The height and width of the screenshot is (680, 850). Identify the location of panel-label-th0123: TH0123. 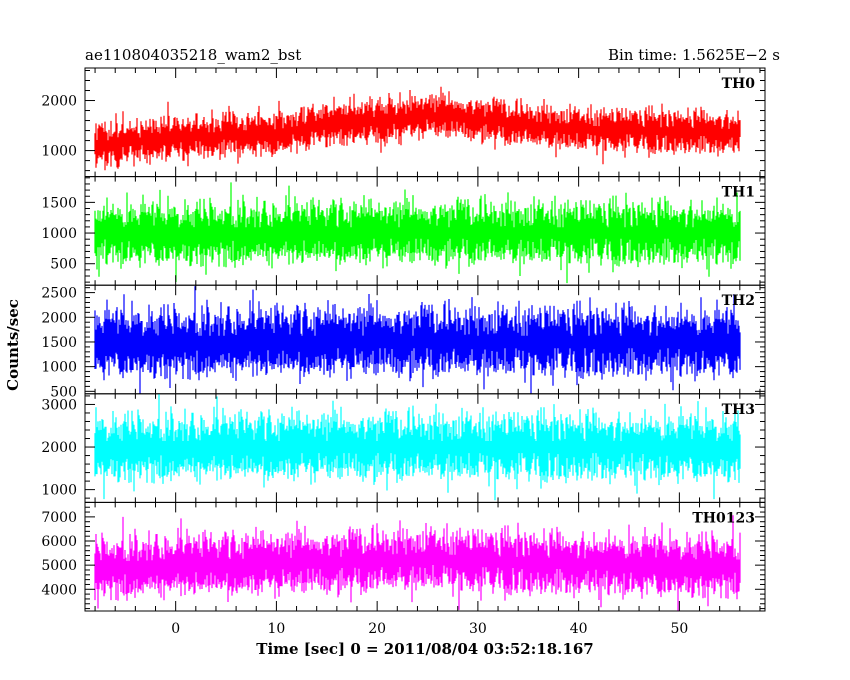
(723, 518).